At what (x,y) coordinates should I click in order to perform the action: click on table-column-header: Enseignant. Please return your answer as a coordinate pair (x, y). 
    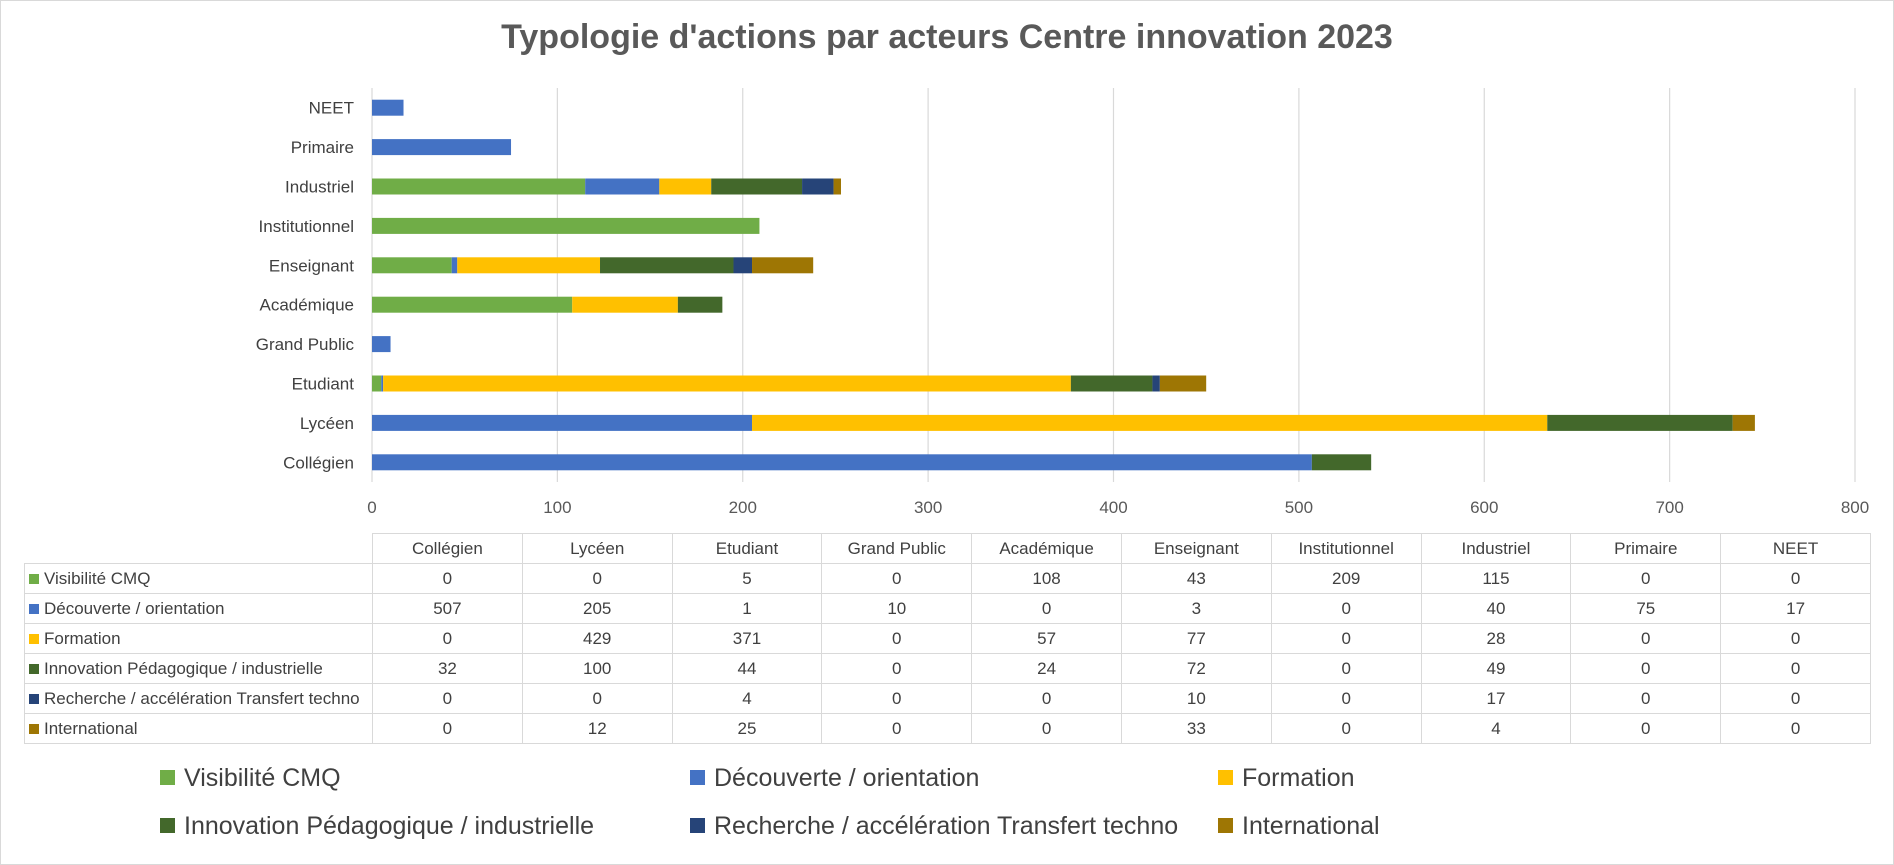
    Looking at the image, I should click on (1196, 548).